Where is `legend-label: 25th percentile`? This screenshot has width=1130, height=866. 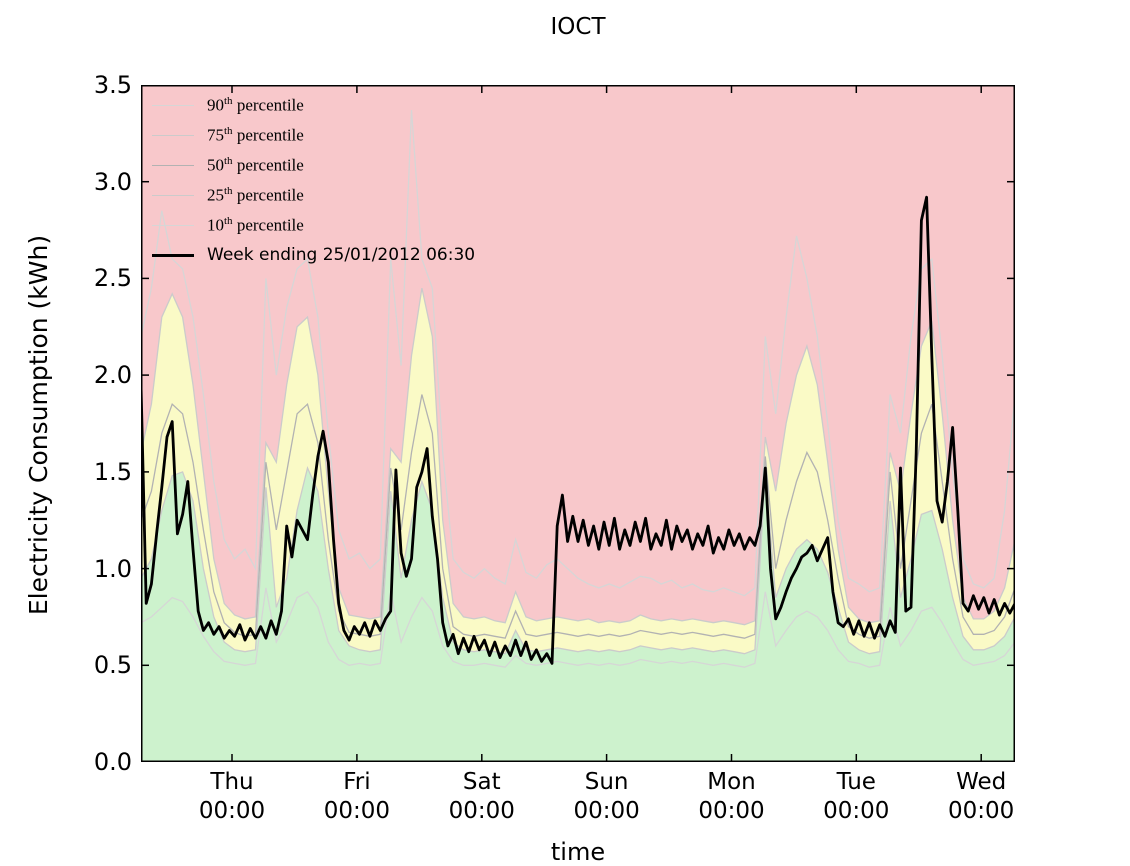
legend-label: 25th percentile is located at coordinates (255, 194).